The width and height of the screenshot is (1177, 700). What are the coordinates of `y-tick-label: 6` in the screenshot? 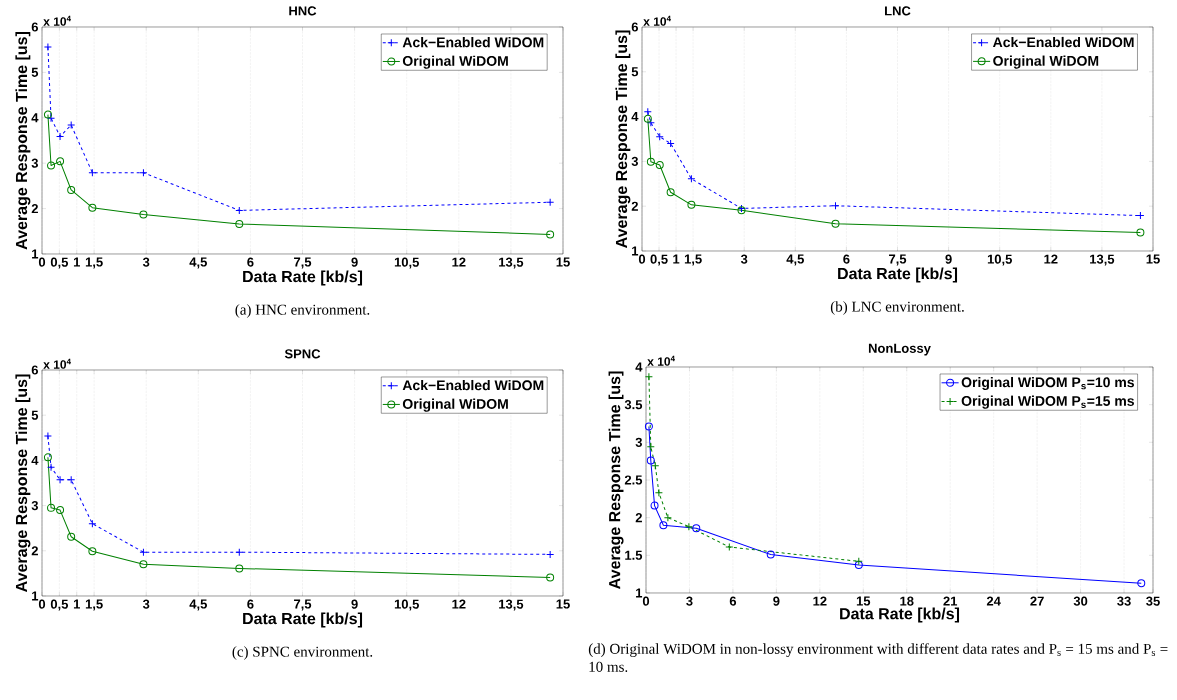 It's located at (634, 27).